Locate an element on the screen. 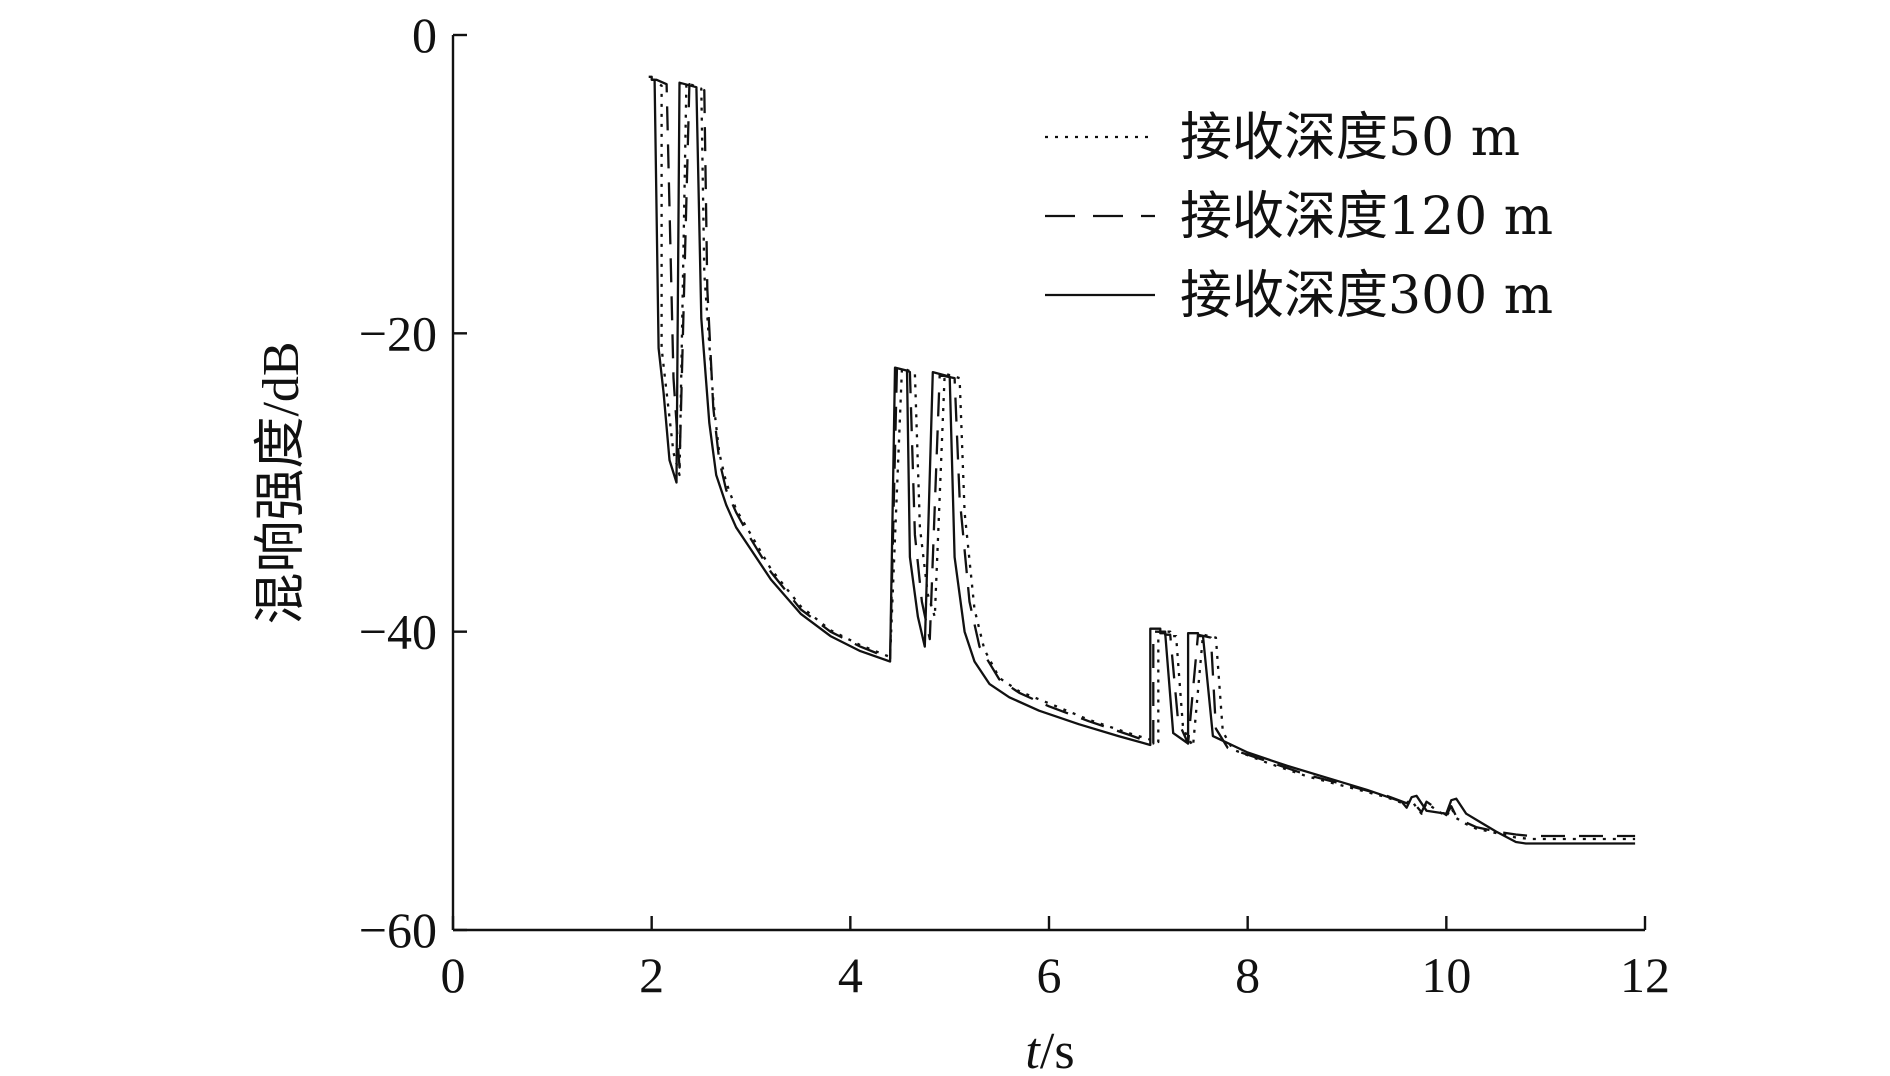  x-tick-label: 8 is located at coordinates (1247, 975).